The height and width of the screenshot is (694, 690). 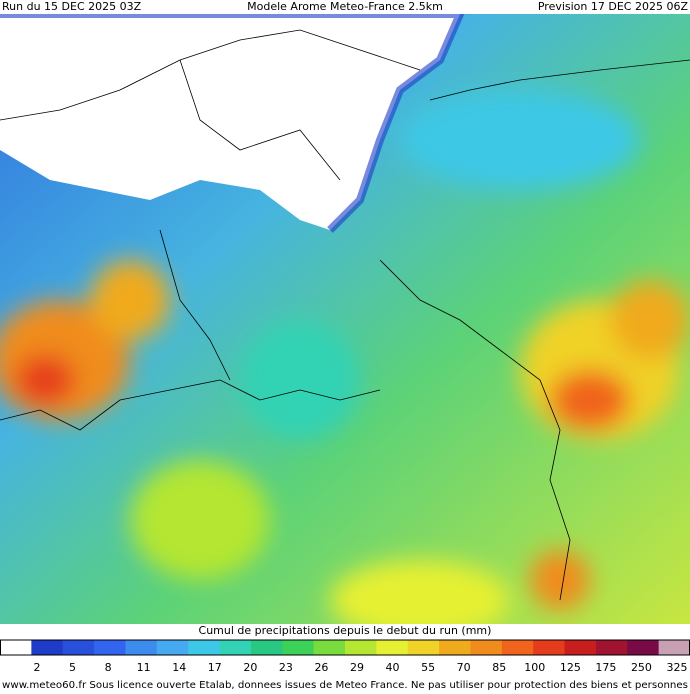 What do you see at coordinates (179, 667) in the screenshot?
I see `colorbar-label: 14` at bounding box center [179, 667].